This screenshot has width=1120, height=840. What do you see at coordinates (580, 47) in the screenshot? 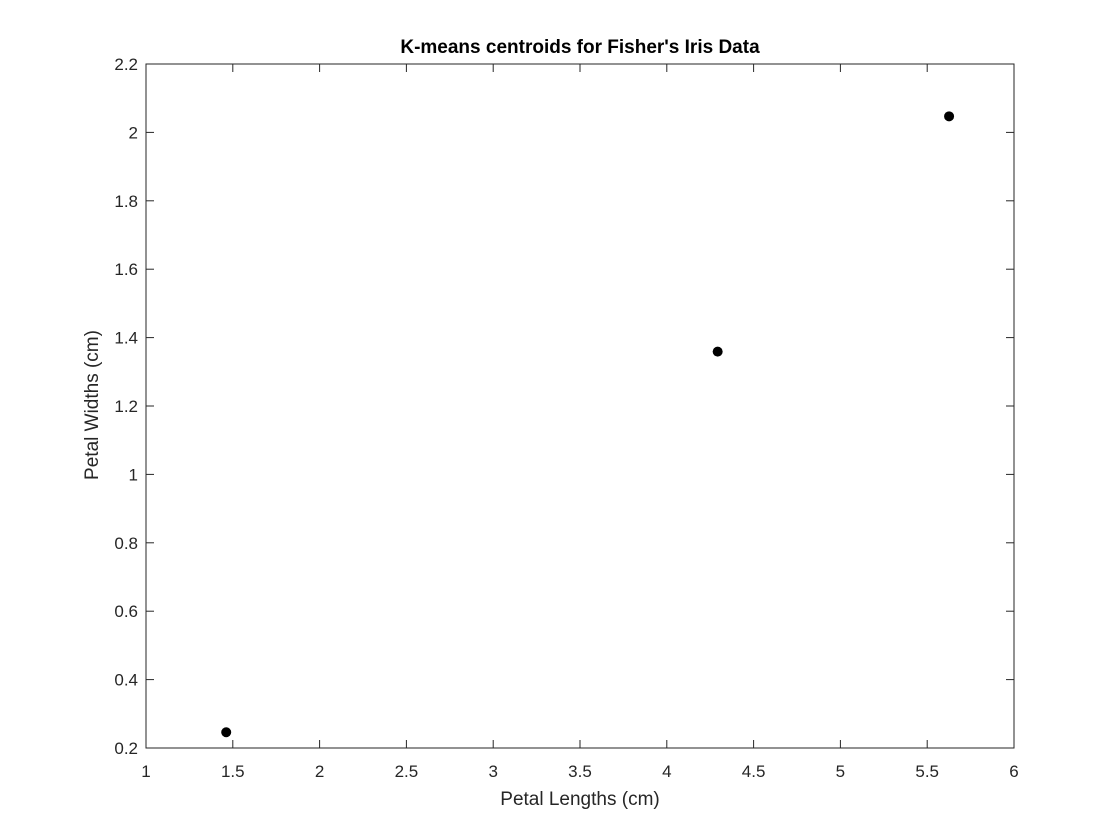
I see `chart-title: K-means centroids for Fisher's Iris Data` at bounding box center [580, 47].